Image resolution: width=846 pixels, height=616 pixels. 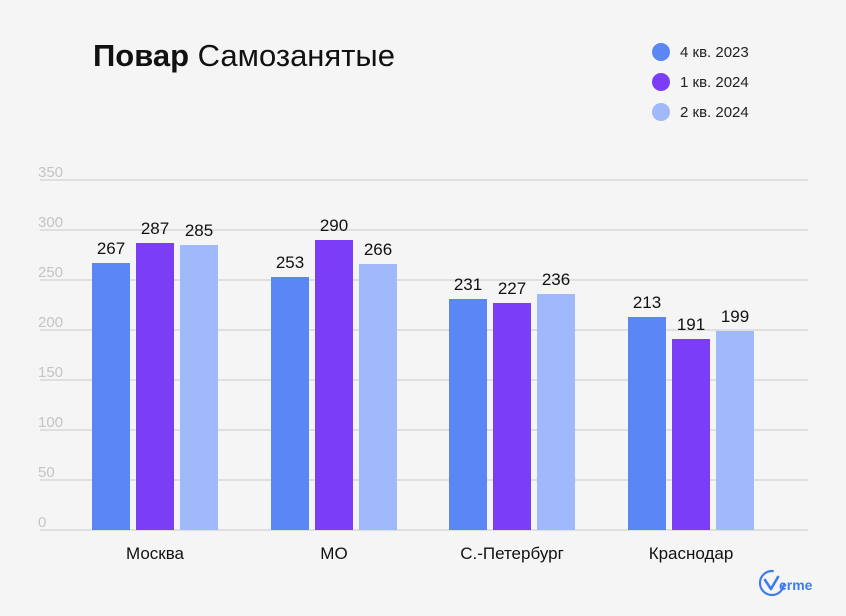 I want to click on logo-text: erme, so click(x=796, y=585).